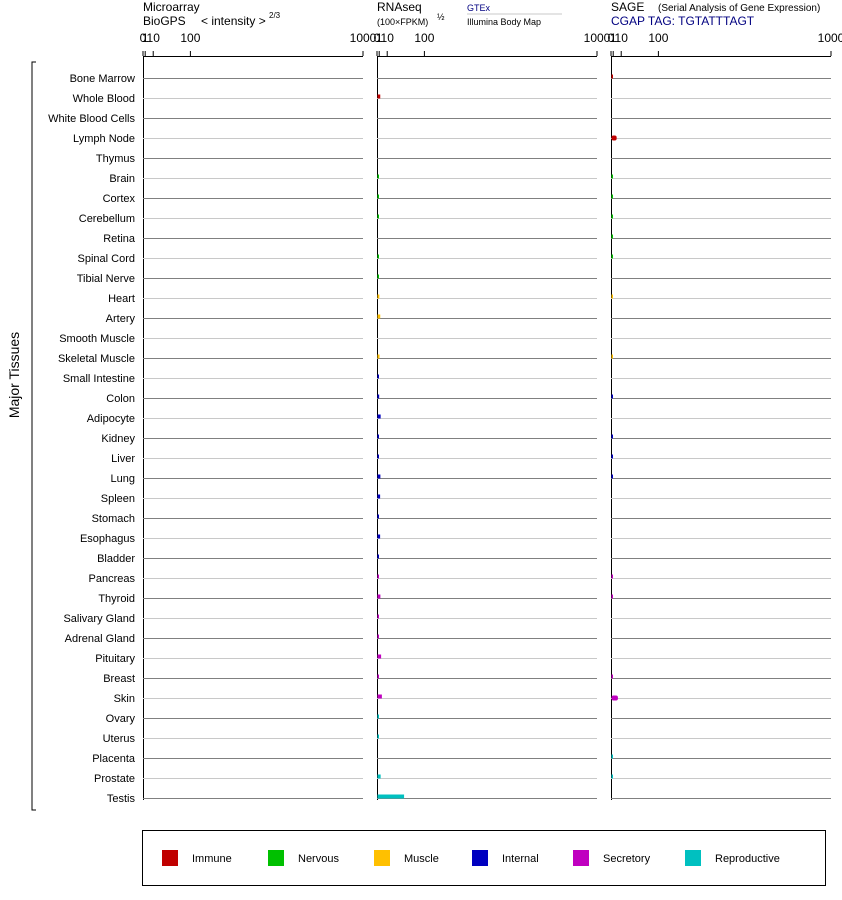  Describe the element at coordinates (683, 21) in the screenshot. I see `sage-tag: CGAP TAG: TGTATTTAGT` at that location.